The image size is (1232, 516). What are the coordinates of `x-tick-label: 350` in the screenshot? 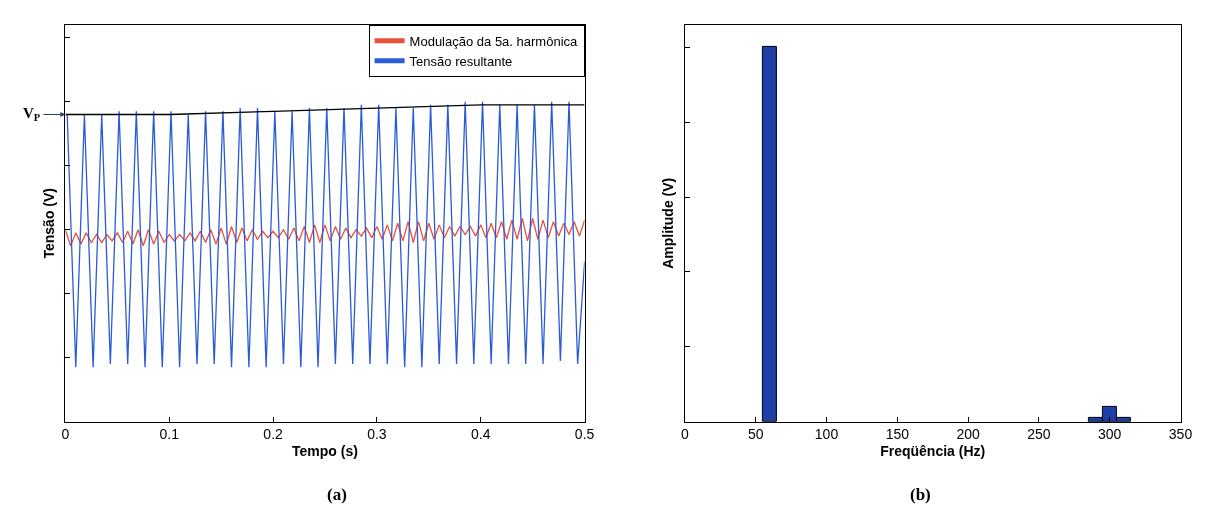 It's located at (1180, 434).